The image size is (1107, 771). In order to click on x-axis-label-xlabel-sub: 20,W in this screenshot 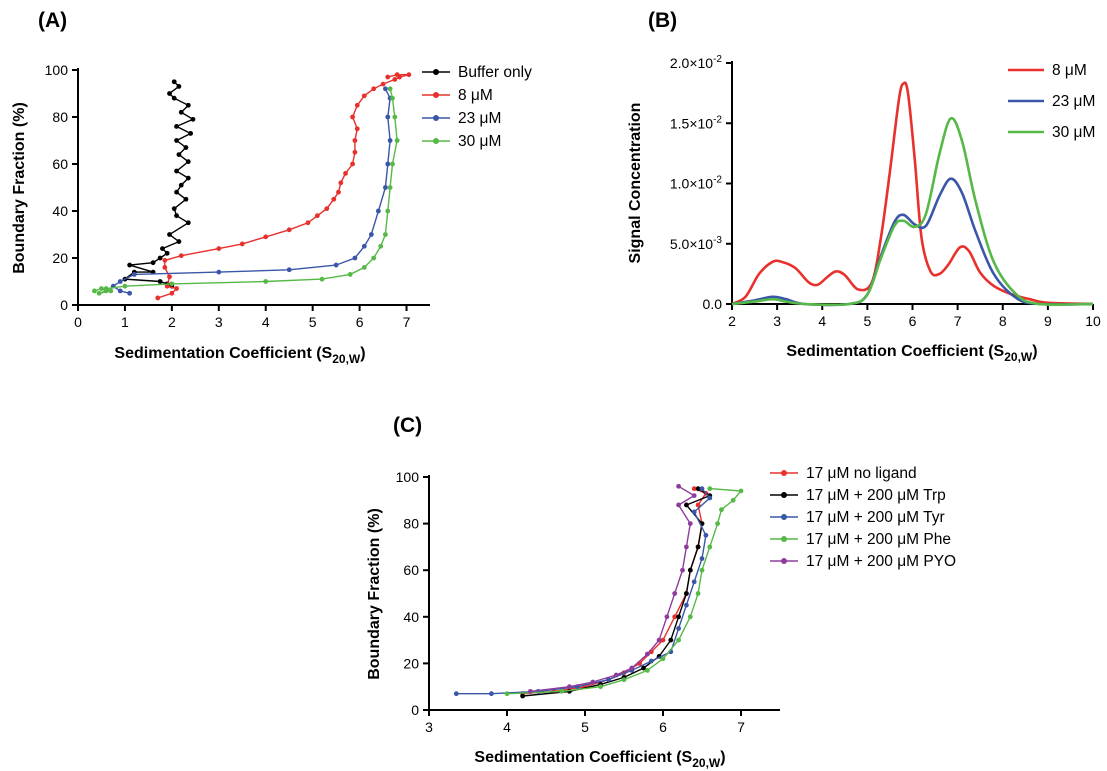, I will do `click(1018, 357)`.